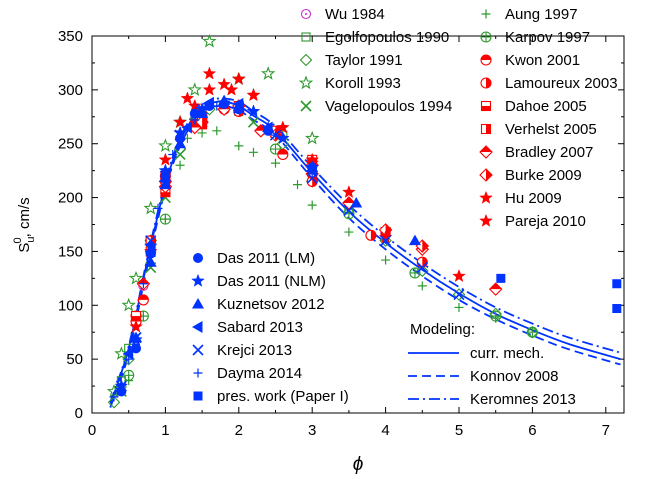  What do you see at coordinates (165, 430) in the screenshot?
I see `x-tick-label: 1` at bounding box center [165, 430].